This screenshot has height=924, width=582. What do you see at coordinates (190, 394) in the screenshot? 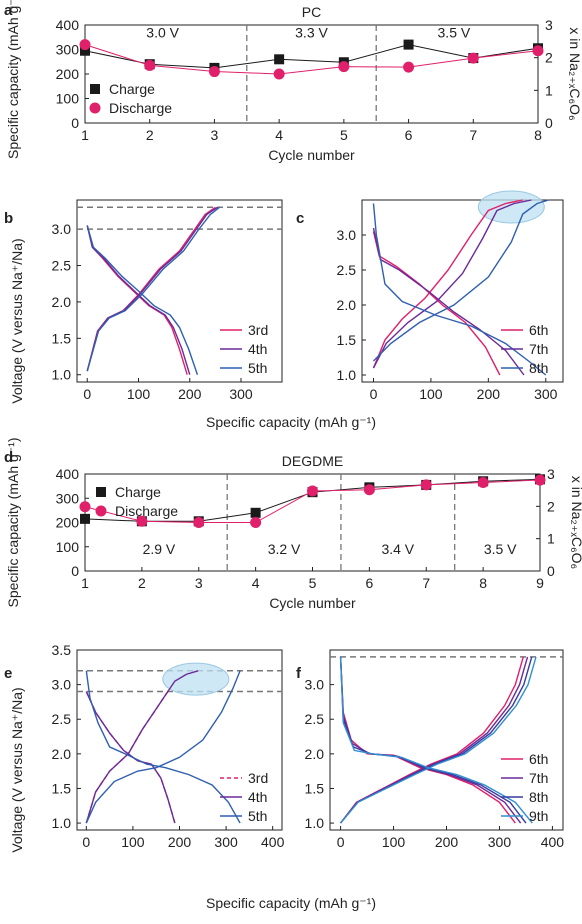
I see `x-tick-label-b: 200` at bounding box center [190, 394].